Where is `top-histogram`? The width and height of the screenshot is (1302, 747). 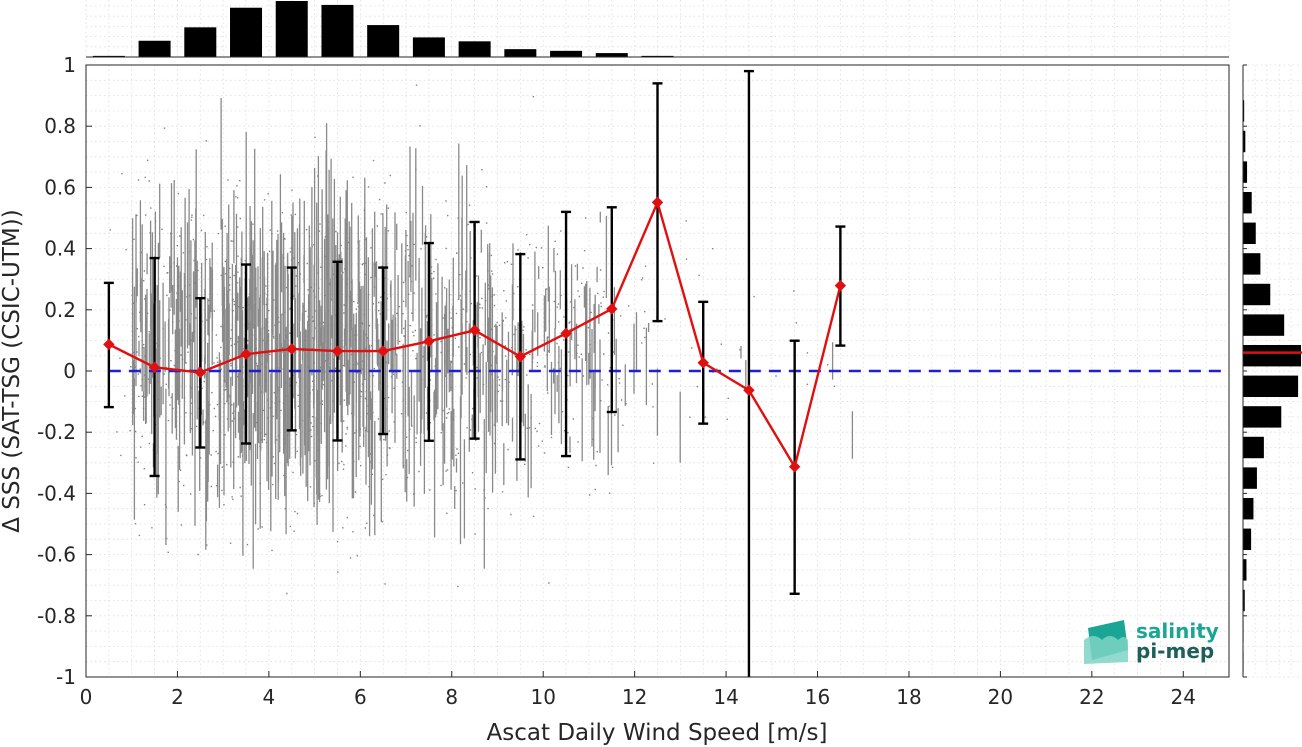 top-histogram is located at coordinates (657, 29).